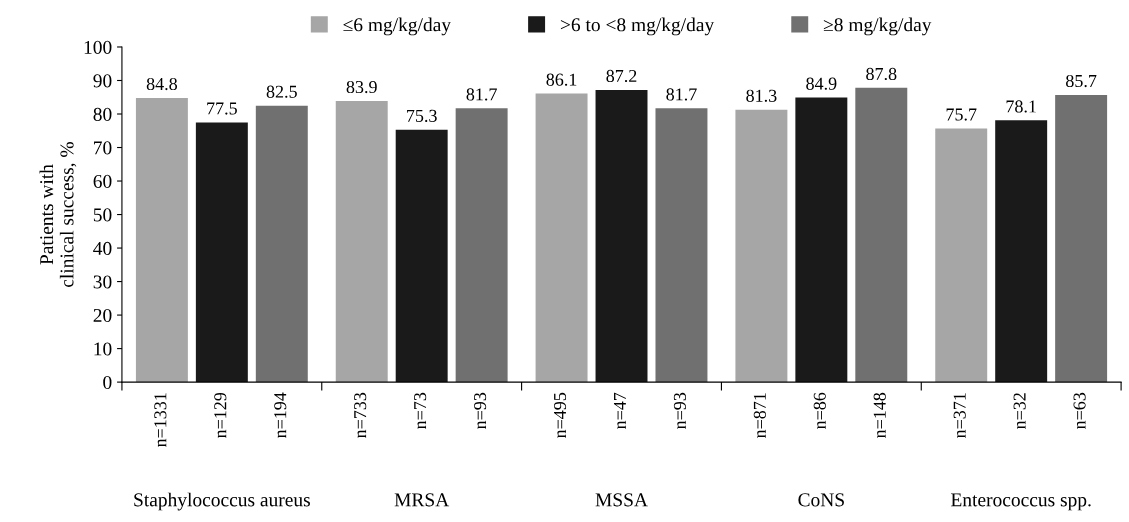  Describe the element at coordinates (360, 415) in the screenshot. I see `text: n=733` at that location.